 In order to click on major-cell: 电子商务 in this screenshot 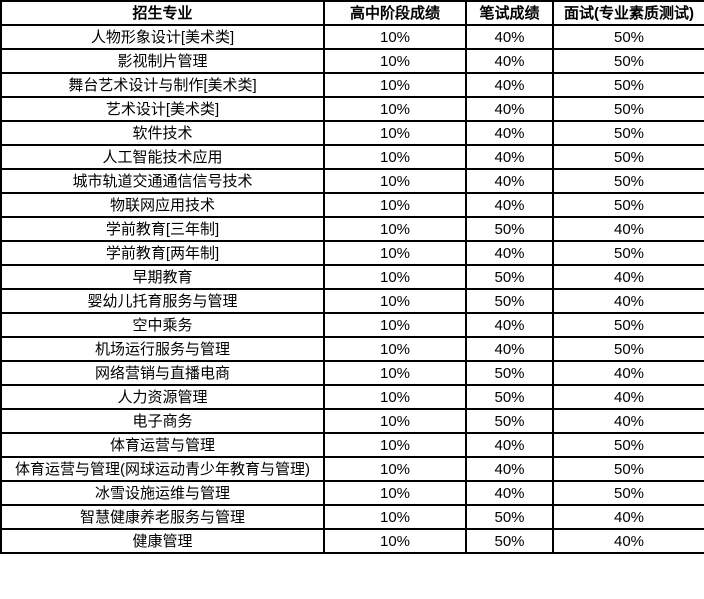, I will do `click(162, 421)`.